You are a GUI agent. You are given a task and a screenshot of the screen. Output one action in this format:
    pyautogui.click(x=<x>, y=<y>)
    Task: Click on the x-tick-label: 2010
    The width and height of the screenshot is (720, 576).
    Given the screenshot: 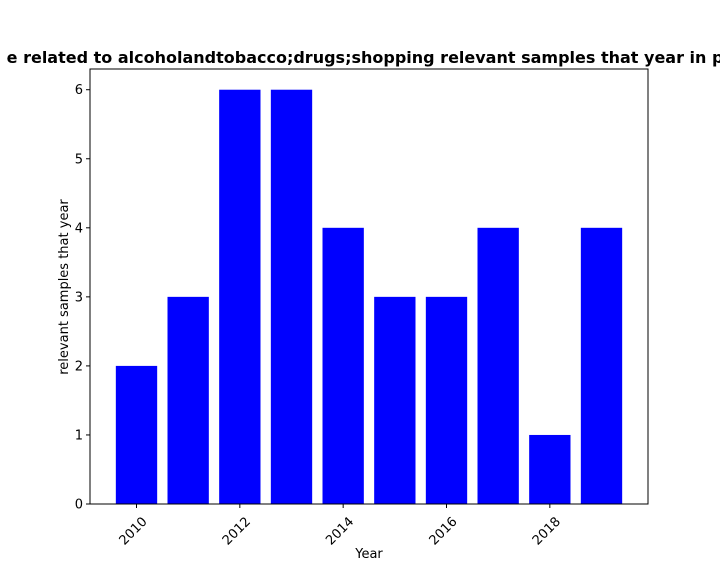 What is the action you would take?
    pyautogui.click(x=134, y=531)
    